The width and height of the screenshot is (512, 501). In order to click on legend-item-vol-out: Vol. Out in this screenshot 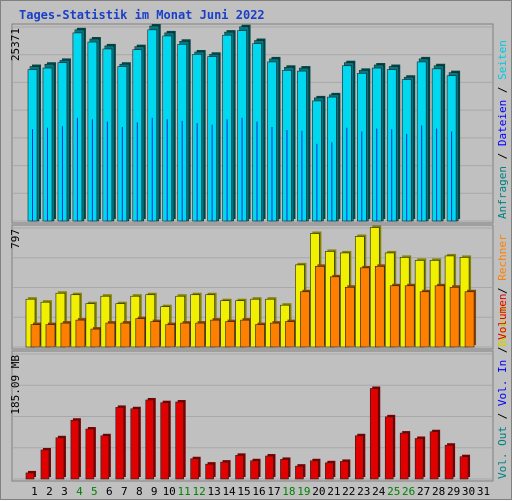, I will do `click(502, 452)`.